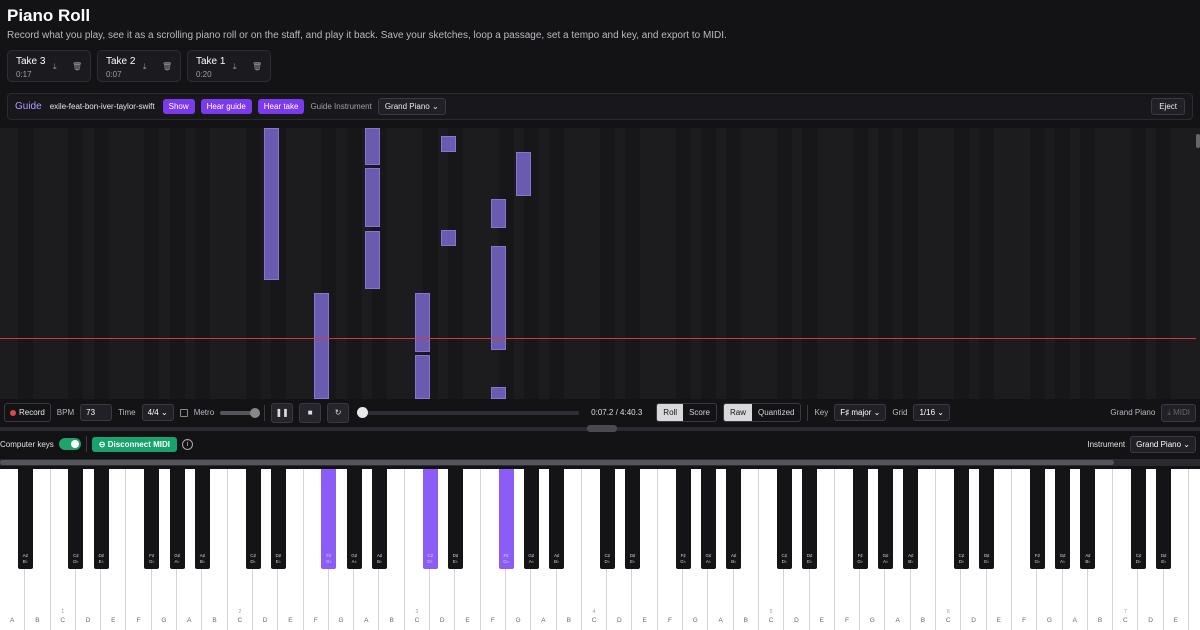 The height and width of the screenshot is (630, 1200). Describe the element at coordinates (102, 106) in the screenshot. I see `guide-song-name: exile-feat-bon-iver-taylor-swift` at that location.